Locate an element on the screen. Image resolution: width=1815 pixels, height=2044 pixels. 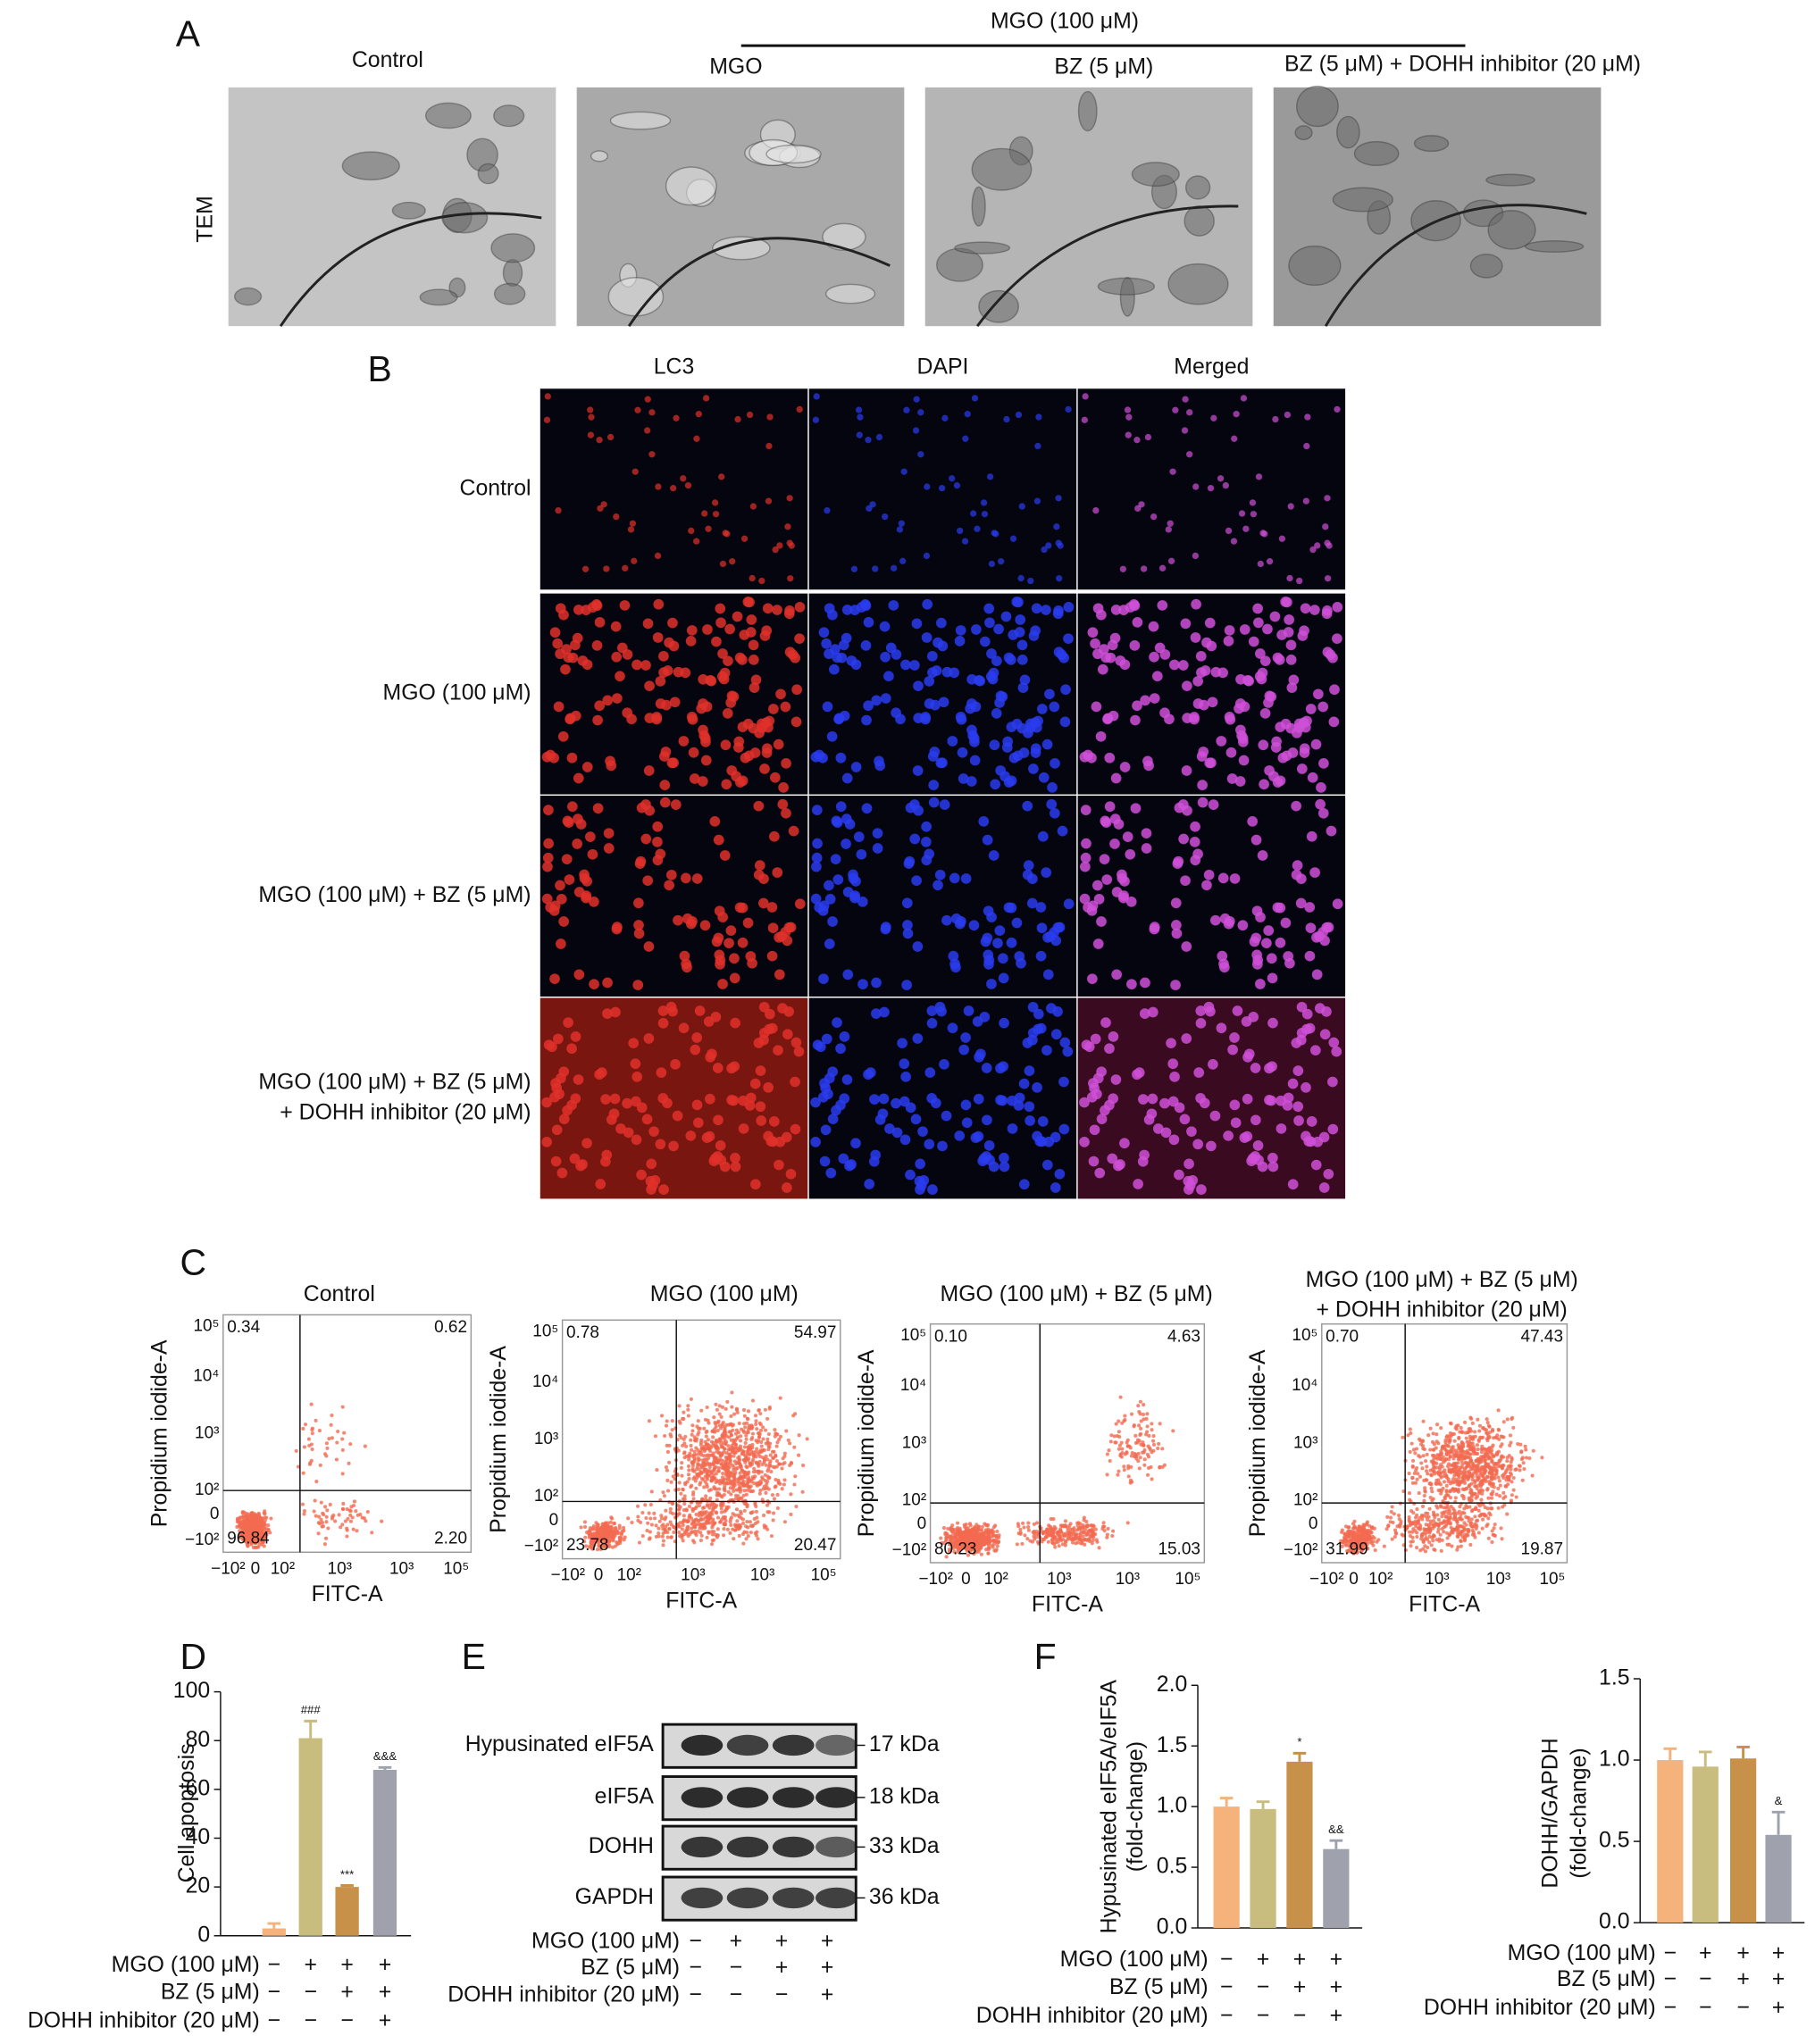
nucleus-edge is located at coordinates (410, 270).